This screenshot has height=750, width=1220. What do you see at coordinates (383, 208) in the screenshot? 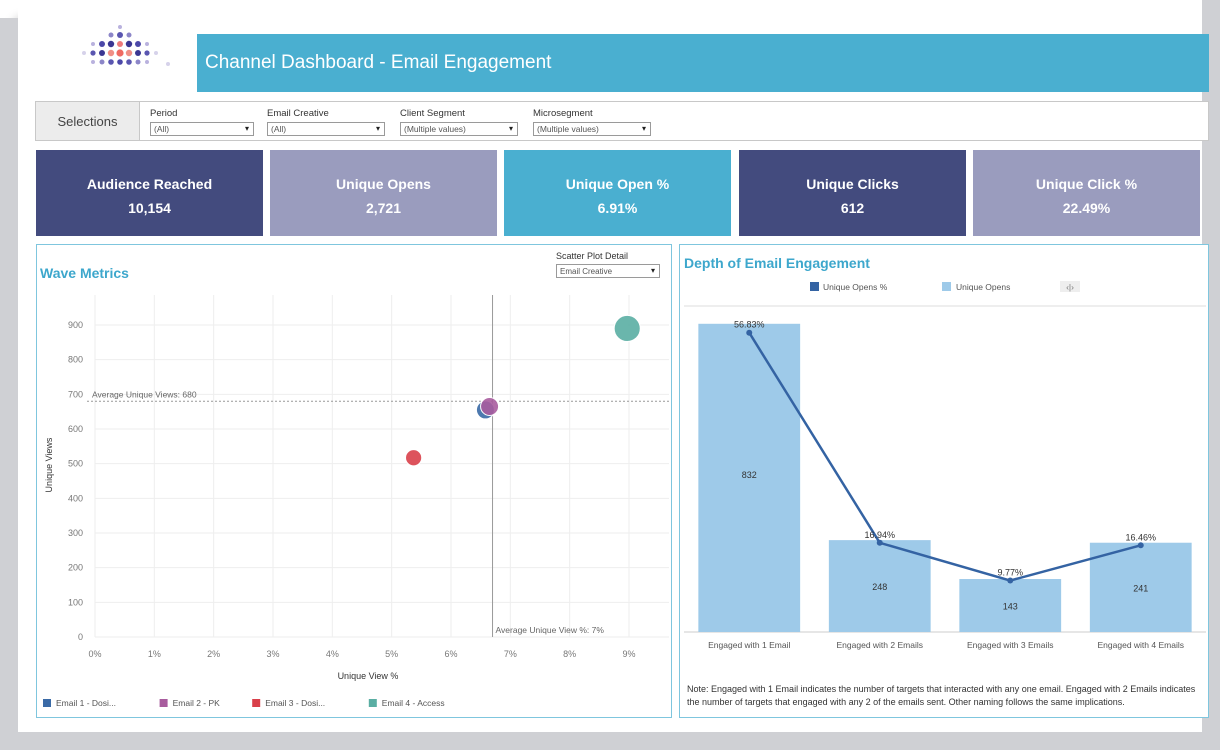
I see `kpi-value: 2,721` at bounding box center [383, 208].